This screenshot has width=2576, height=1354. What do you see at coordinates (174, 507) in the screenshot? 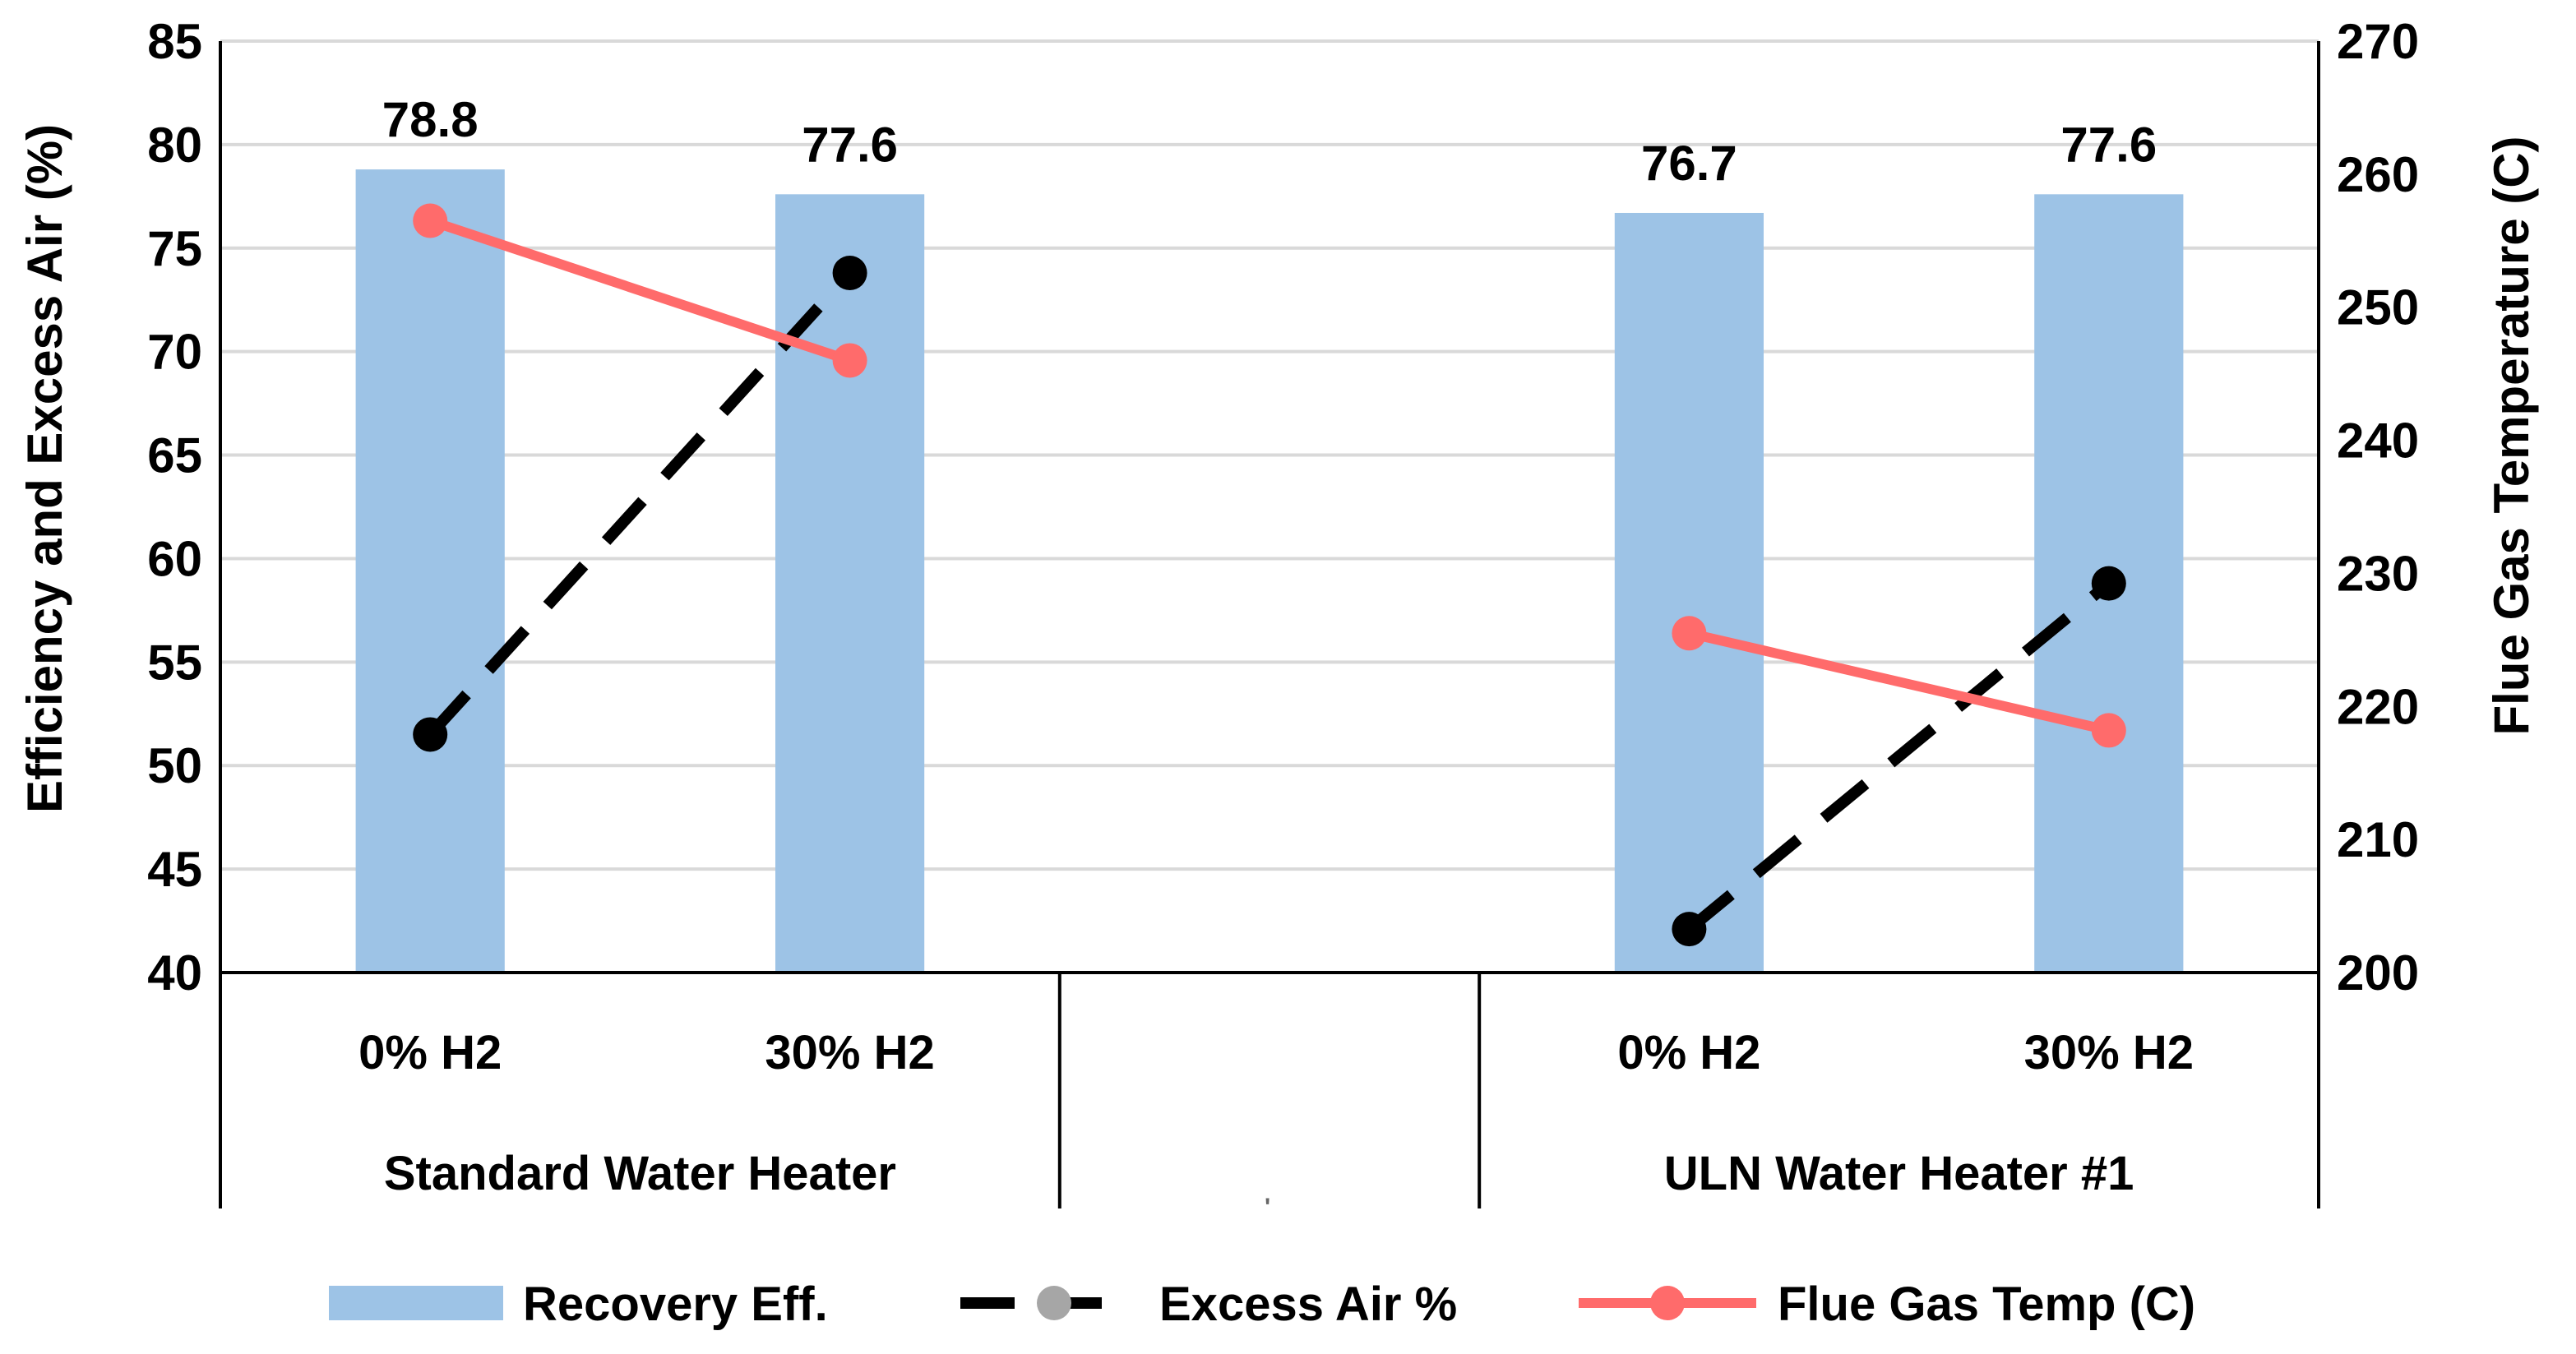
I see `y-axis-ticks: 40 45 50 55 60 65 70 75 80 85` at bounding box center [174, 507].